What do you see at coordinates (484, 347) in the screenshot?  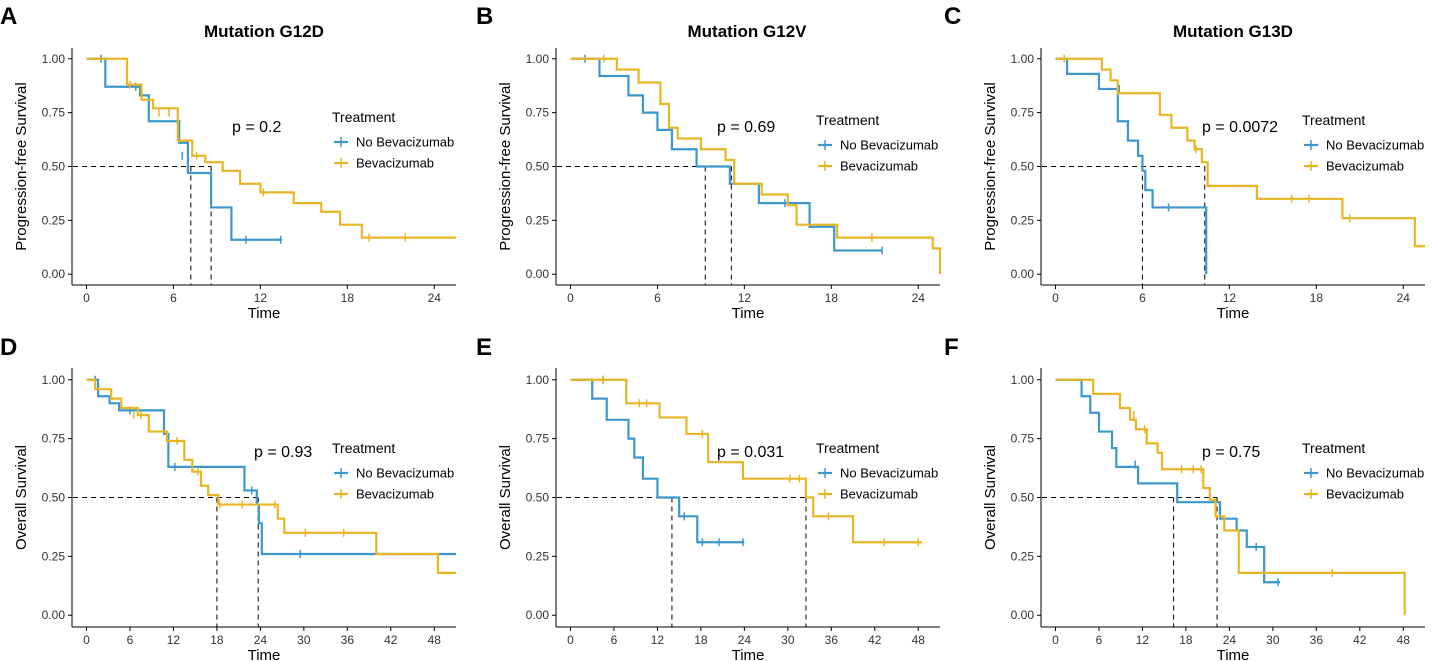 I see `panel-letter: E` at bounding box center [484, 347].